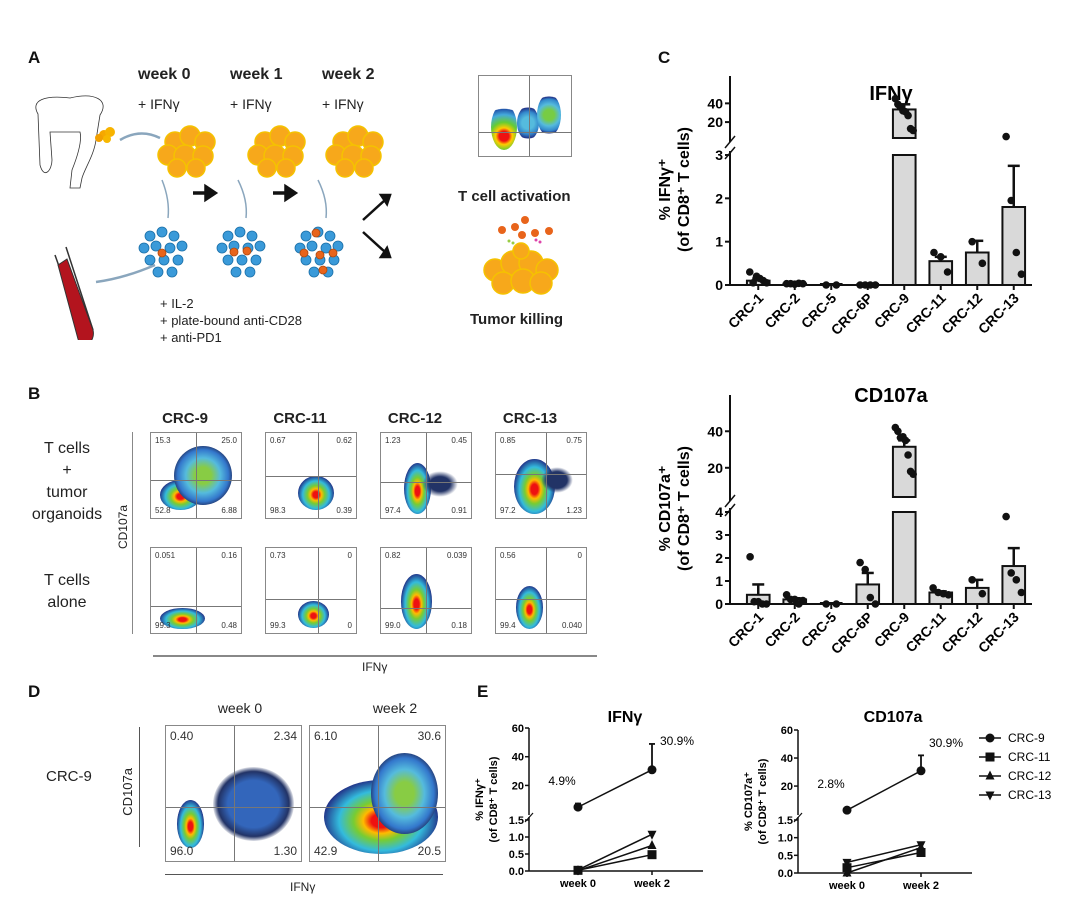 This screenshot has height=915, width=1065. I want to click on panel-b-label: B, so click(34, 393).